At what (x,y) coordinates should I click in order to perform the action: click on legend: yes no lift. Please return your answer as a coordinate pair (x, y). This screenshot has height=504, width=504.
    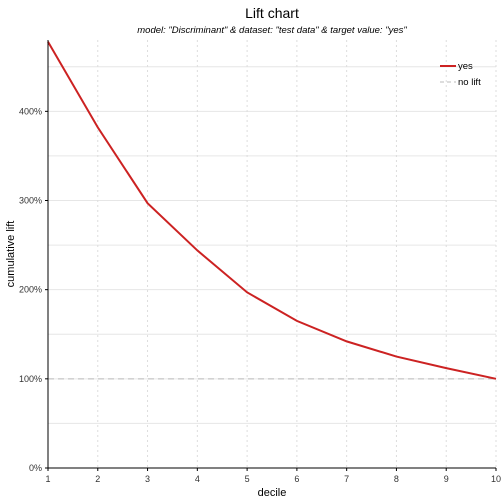
    Looking at the image, I should click on (460, 74).